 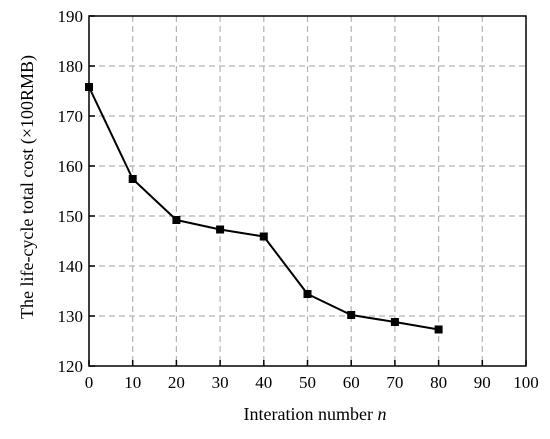 I want to click on y-axis: 120 130 140 150 160 170 180 190, so click(x=76, y=191).